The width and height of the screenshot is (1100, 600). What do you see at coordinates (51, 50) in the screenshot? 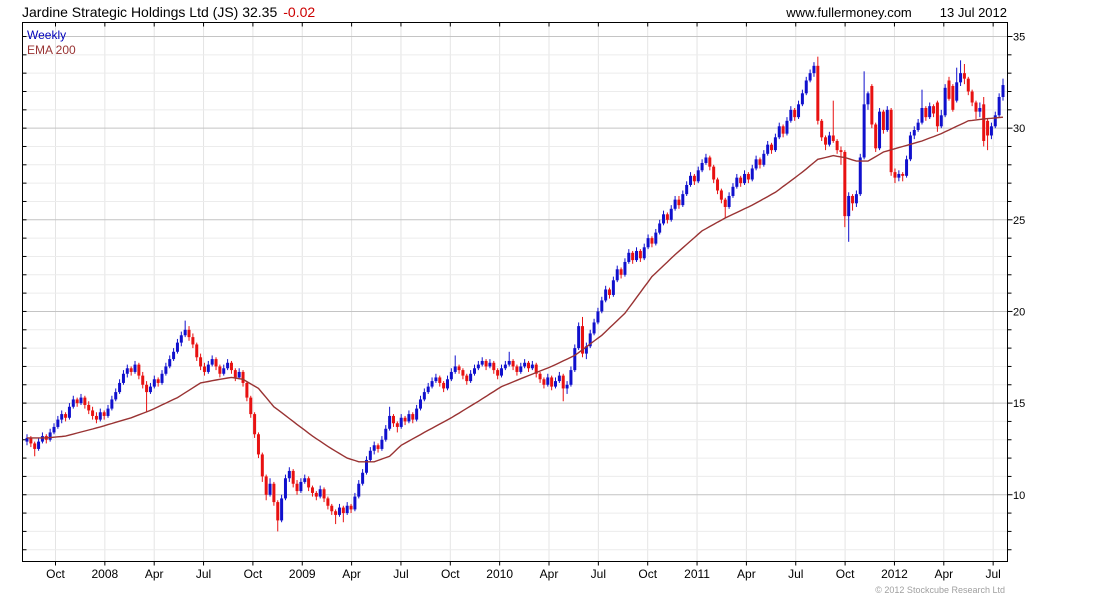
I see `ema-label: EMA 200` at bounding box center [51, 50].